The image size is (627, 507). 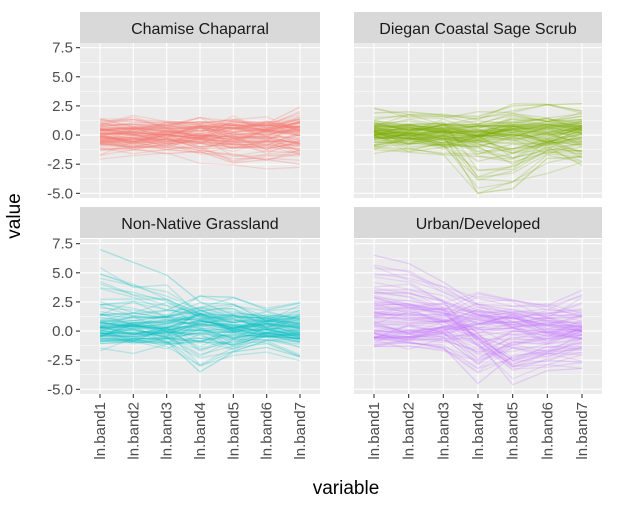 I want to click on y-tick-label: -2.5, so click(x=60, y=164).